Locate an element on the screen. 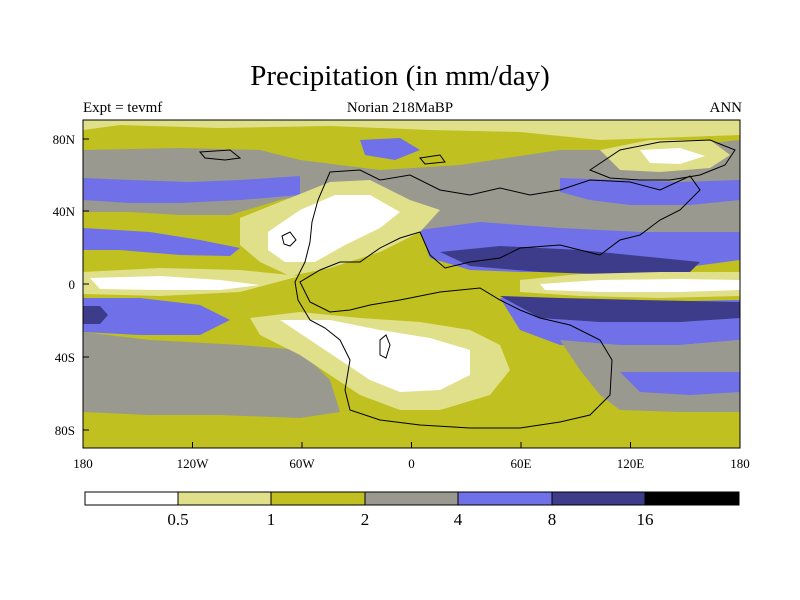 The width and height of the screenshot is (800, 600). pangaea-south-dry-core is located at coordinates (375, 356).